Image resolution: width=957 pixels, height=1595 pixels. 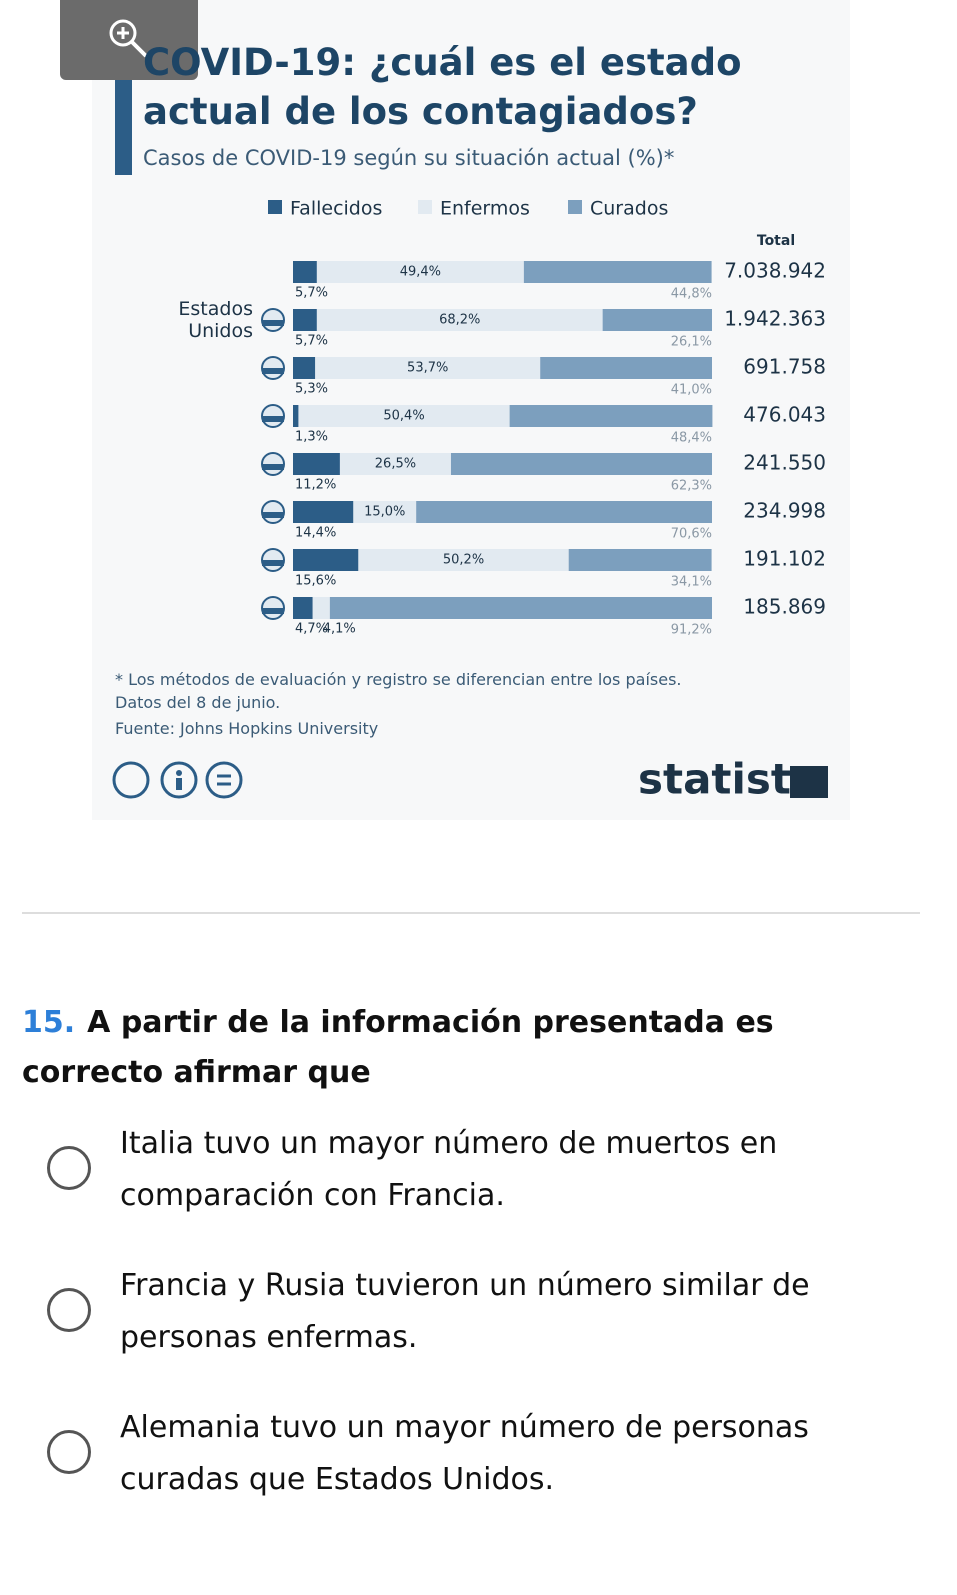 What do you see at coordinates (177, 780) in the screenshot?
I see `cc-icons` at bounding box center [177, 780].